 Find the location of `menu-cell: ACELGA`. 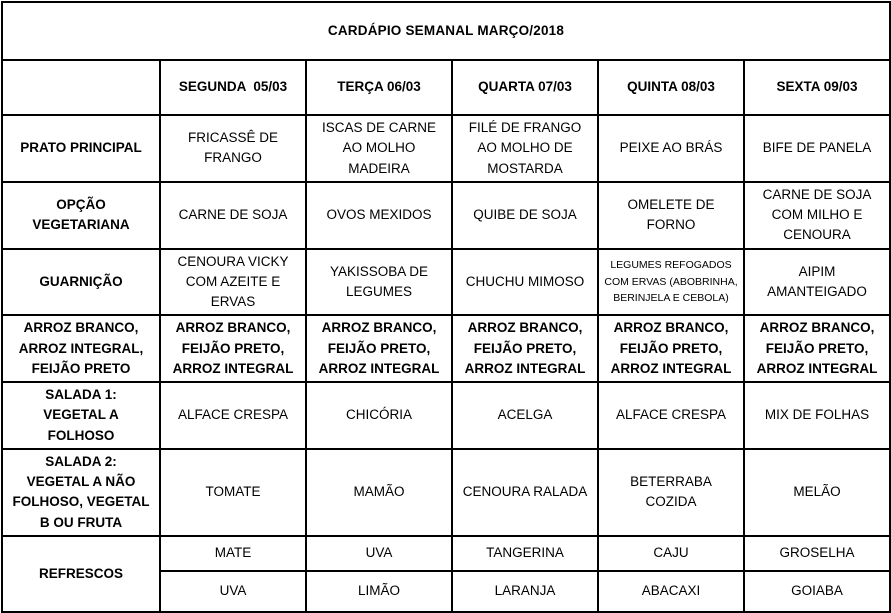

menu-cell: ACELGA is located at coordinates (525, 415).